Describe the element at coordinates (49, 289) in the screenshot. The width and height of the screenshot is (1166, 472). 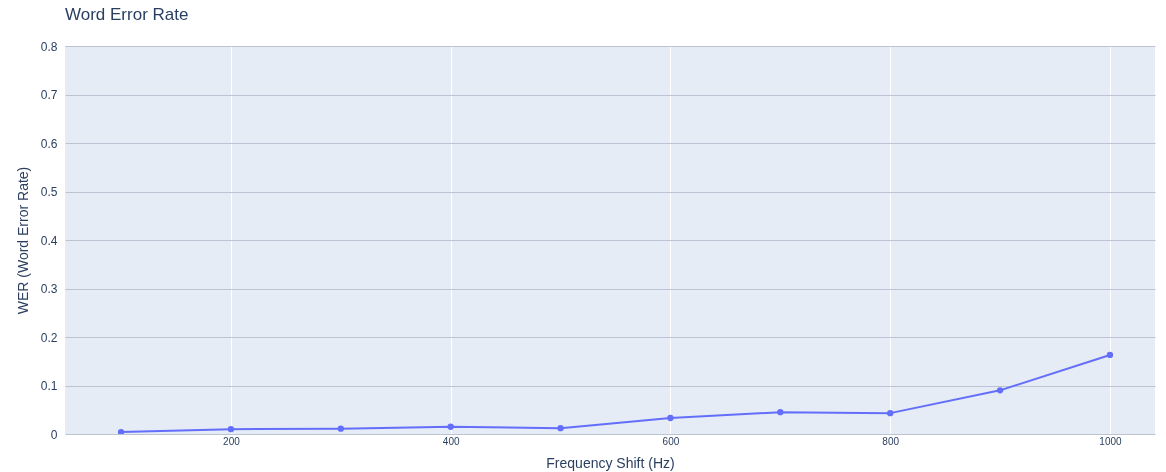
I see `y-tick-label: 0.3` at that location.